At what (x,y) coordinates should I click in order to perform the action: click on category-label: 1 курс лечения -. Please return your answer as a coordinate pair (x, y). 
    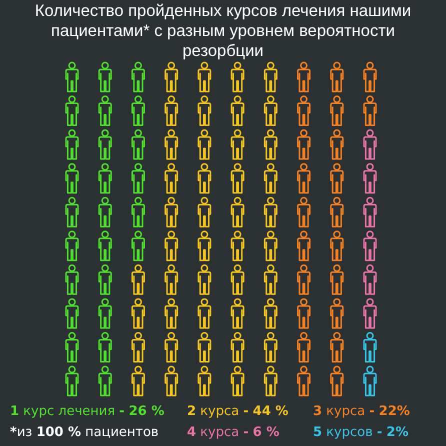
    Looking at the image, I should click on (67, 411).